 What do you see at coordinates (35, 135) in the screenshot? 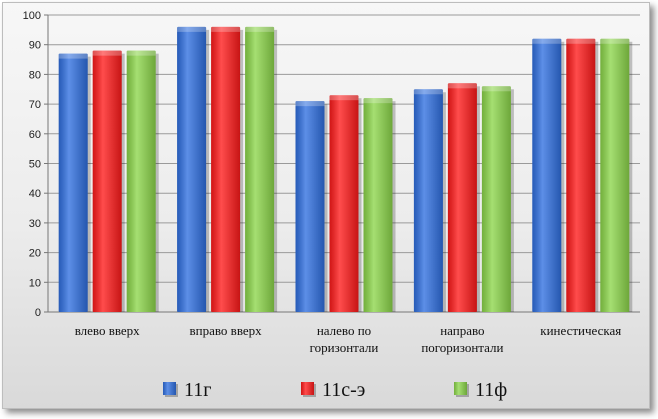
I see `y-tick-label: 60` at bounding box center [35, 135].